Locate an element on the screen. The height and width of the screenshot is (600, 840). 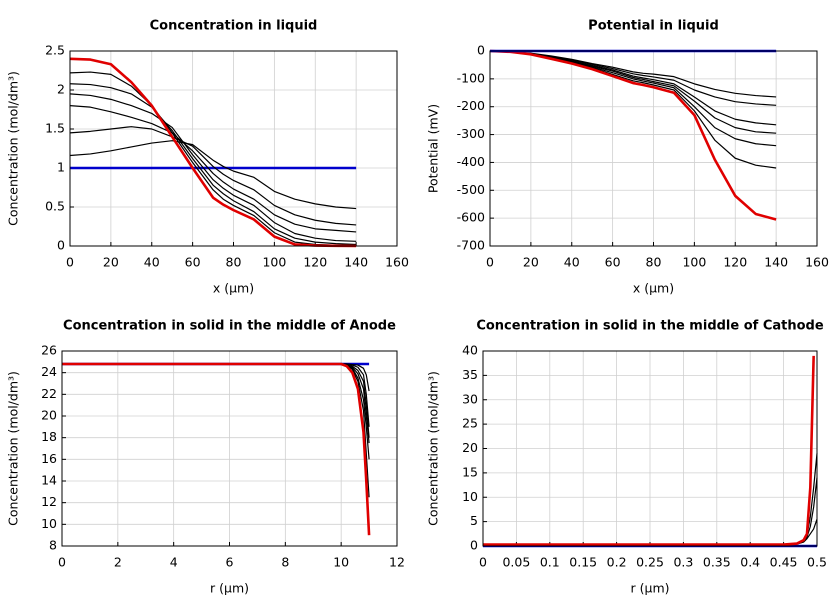
y-tick-label: 20 is located at coordinates (470, 447).